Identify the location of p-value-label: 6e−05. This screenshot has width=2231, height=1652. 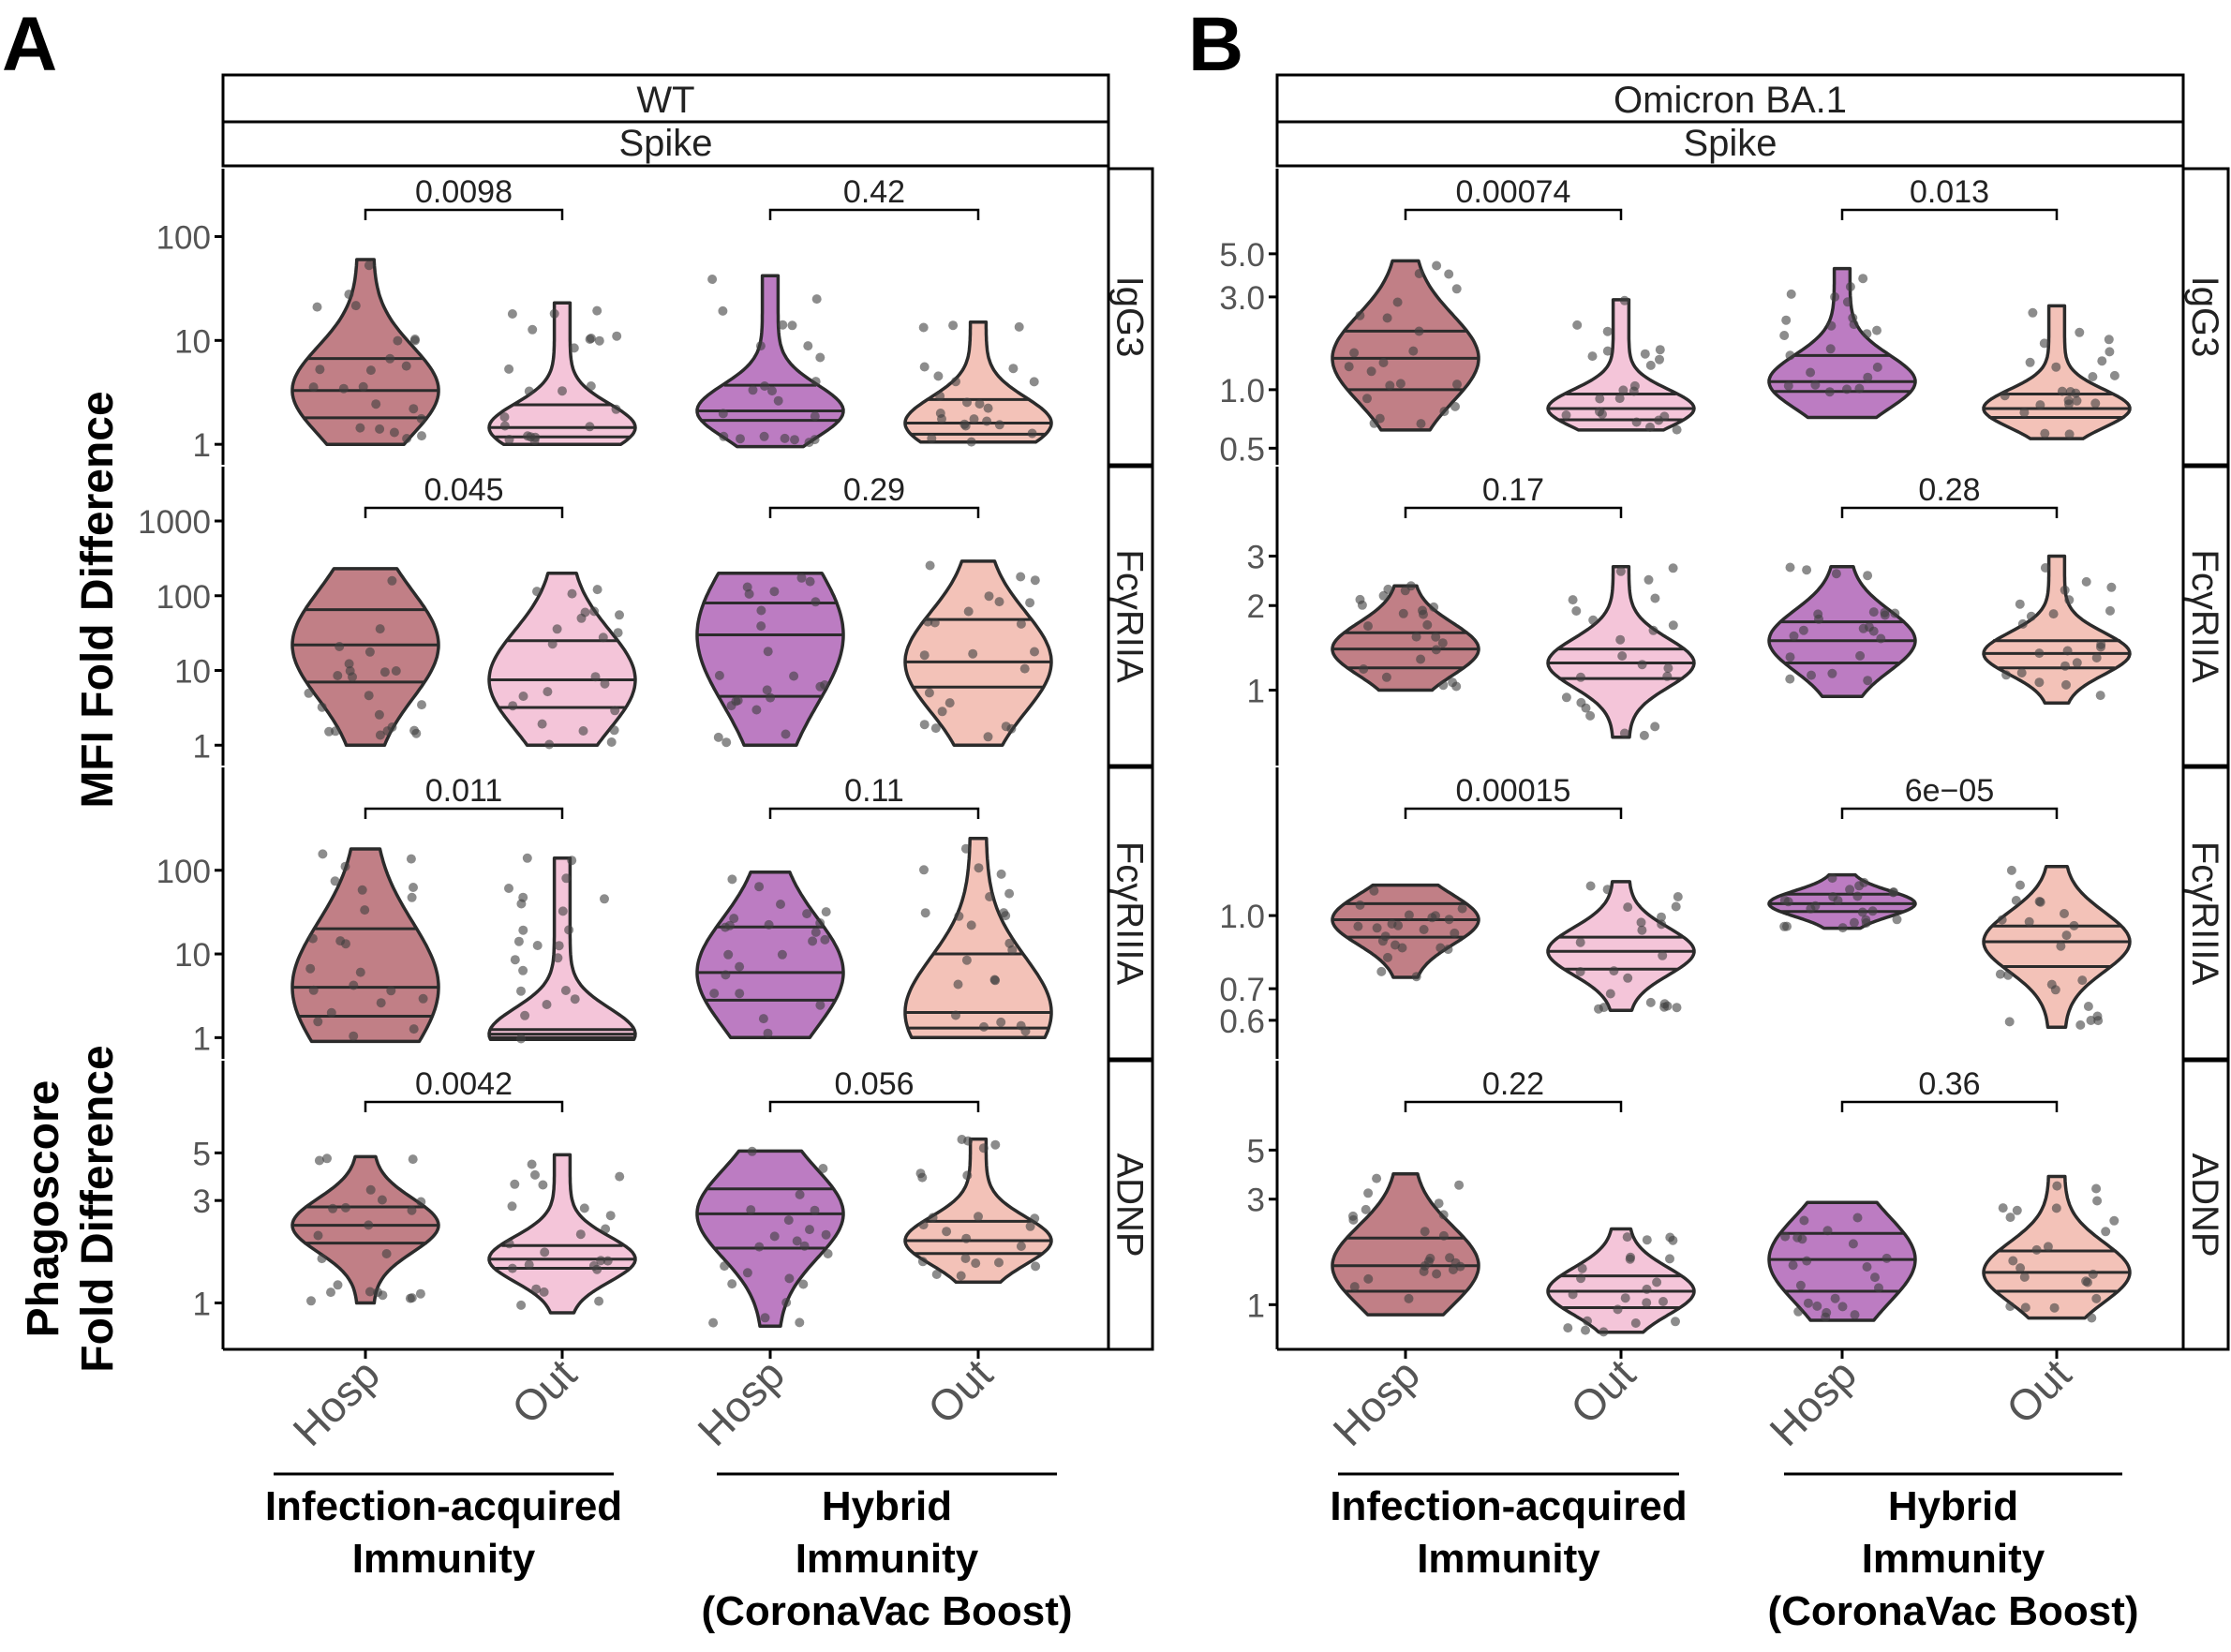
(1950, 791).